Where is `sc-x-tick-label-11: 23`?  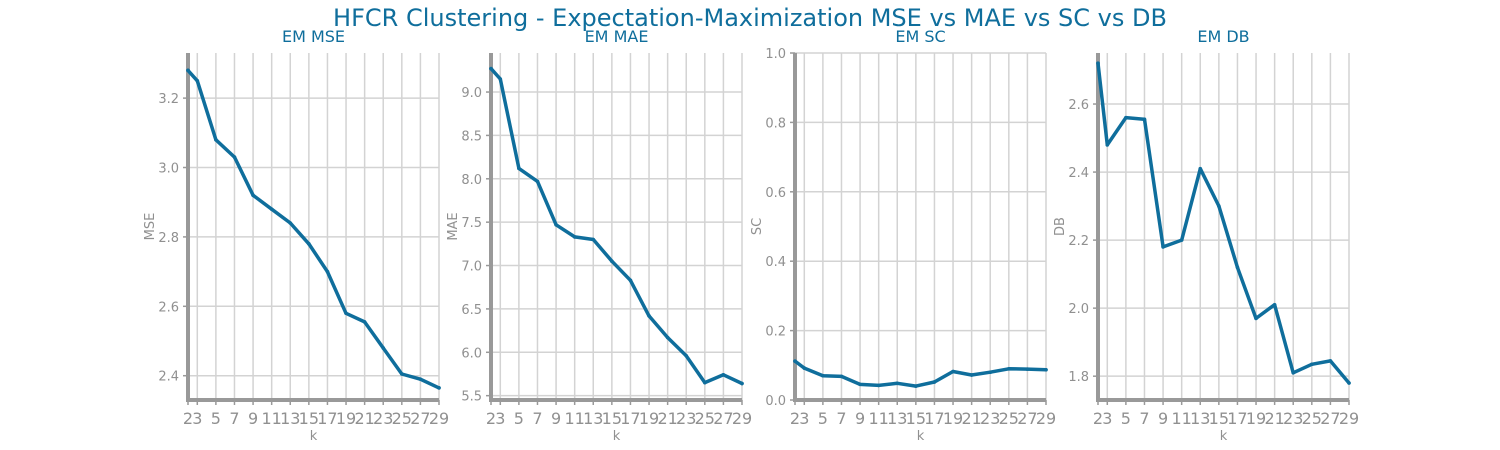 sc-x-tick-label-11: 23 is located at coordinates (990, 418).